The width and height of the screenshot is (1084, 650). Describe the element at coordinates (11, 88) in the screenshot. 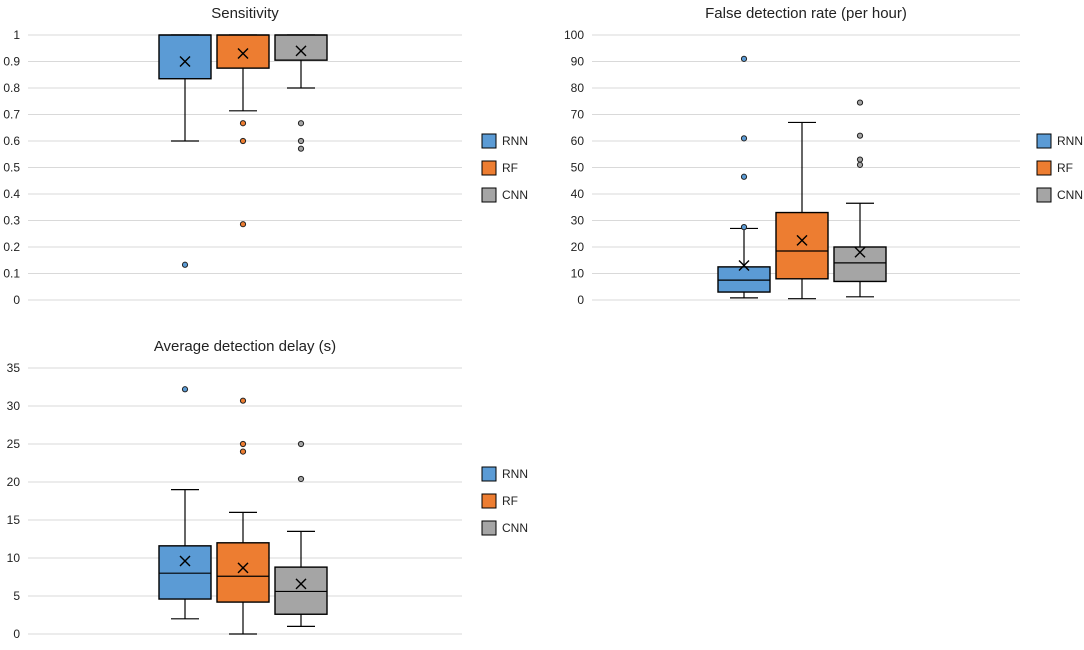

I see `y-tick-label: 0.8` at that location.